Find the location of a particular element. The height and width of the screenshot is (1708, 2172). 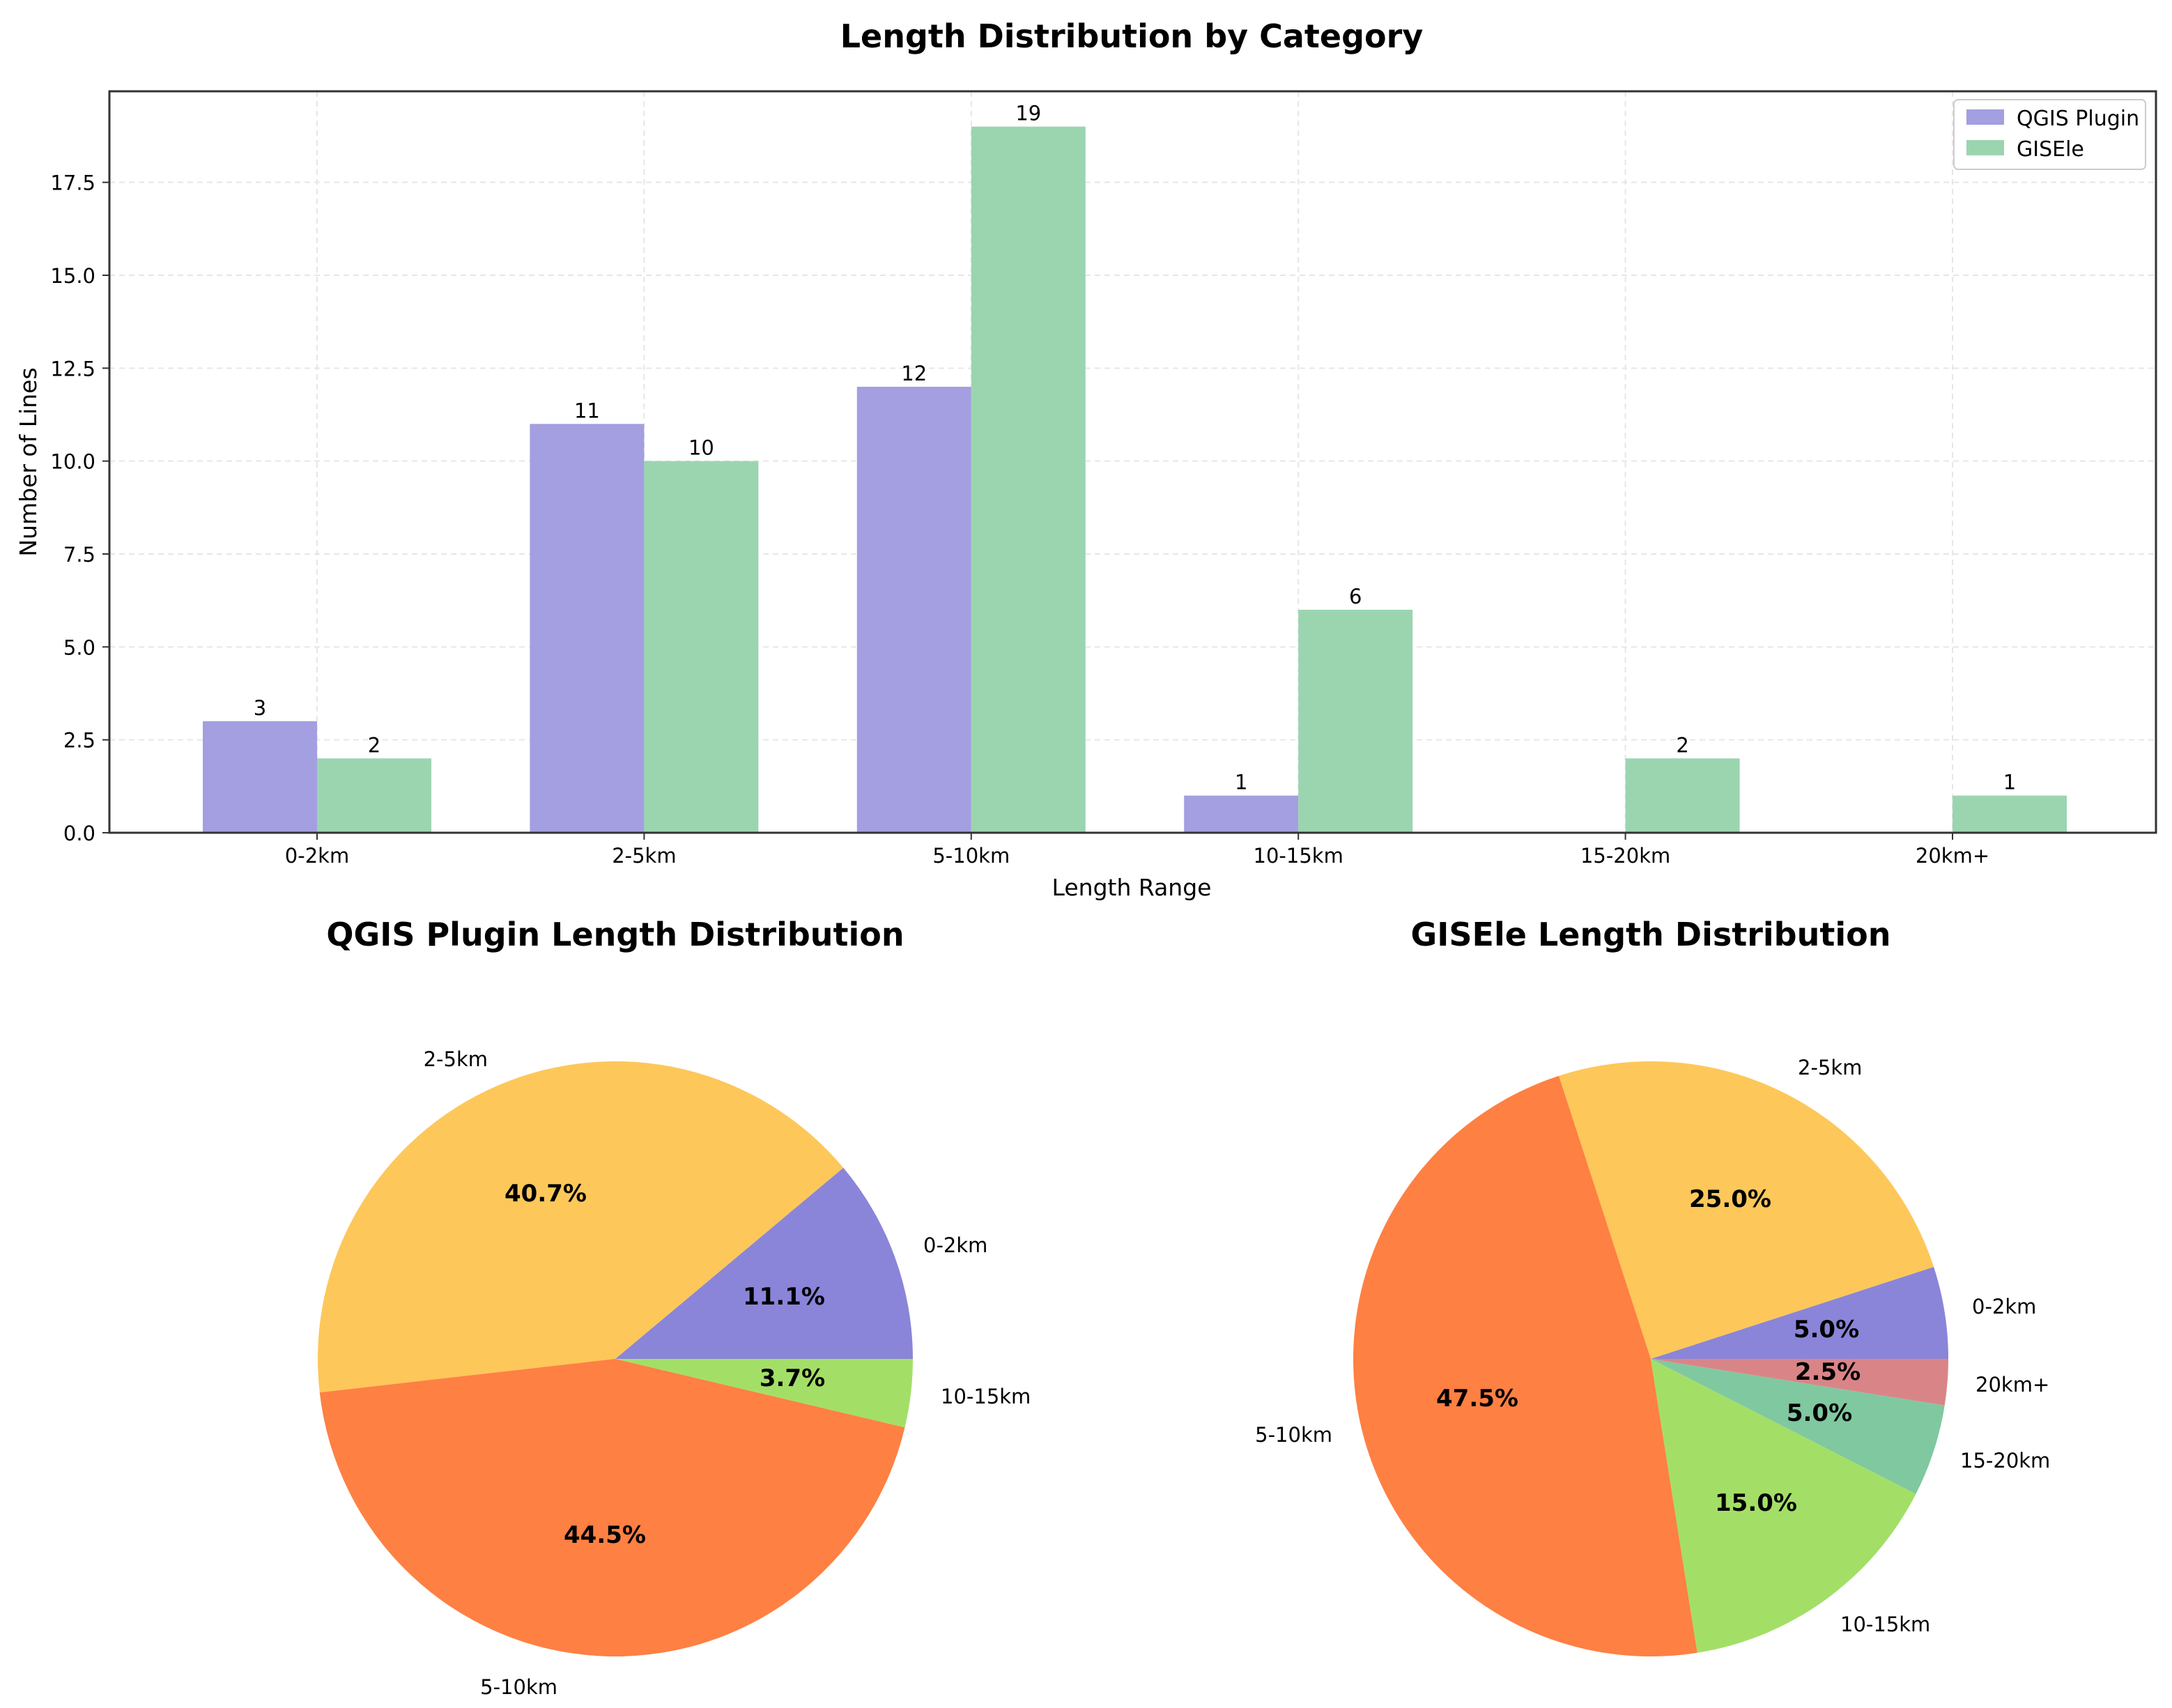

bar-qgis-plugin-2-5km is located at coordinates (587, 628).